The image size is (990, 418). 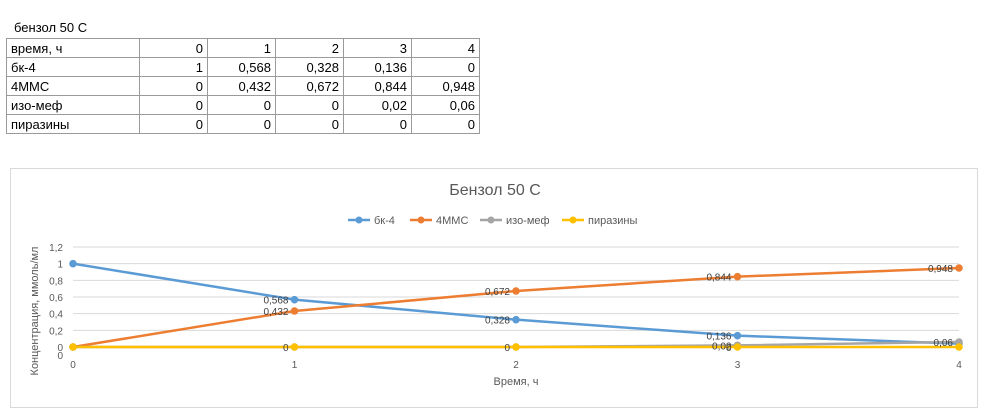 What do you see at coordinates (445, 105) in the screenshot?
I see `table-cell: 0,06` at bounding box center [445, 105].